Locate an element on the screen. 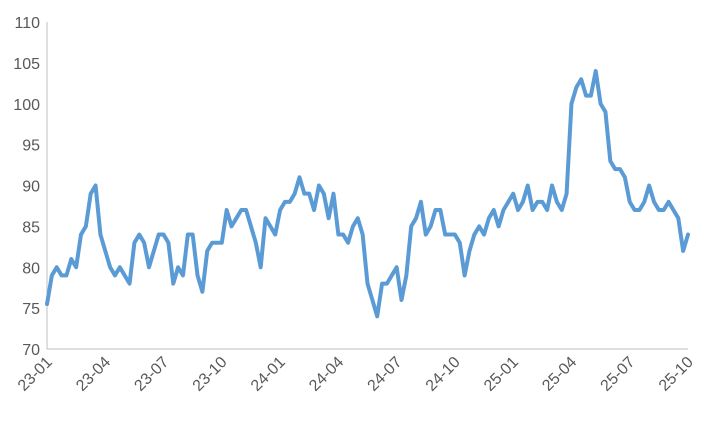 The image size is (716, 427). x-tick-label: 23-07 is located at coordinates (151, 374).